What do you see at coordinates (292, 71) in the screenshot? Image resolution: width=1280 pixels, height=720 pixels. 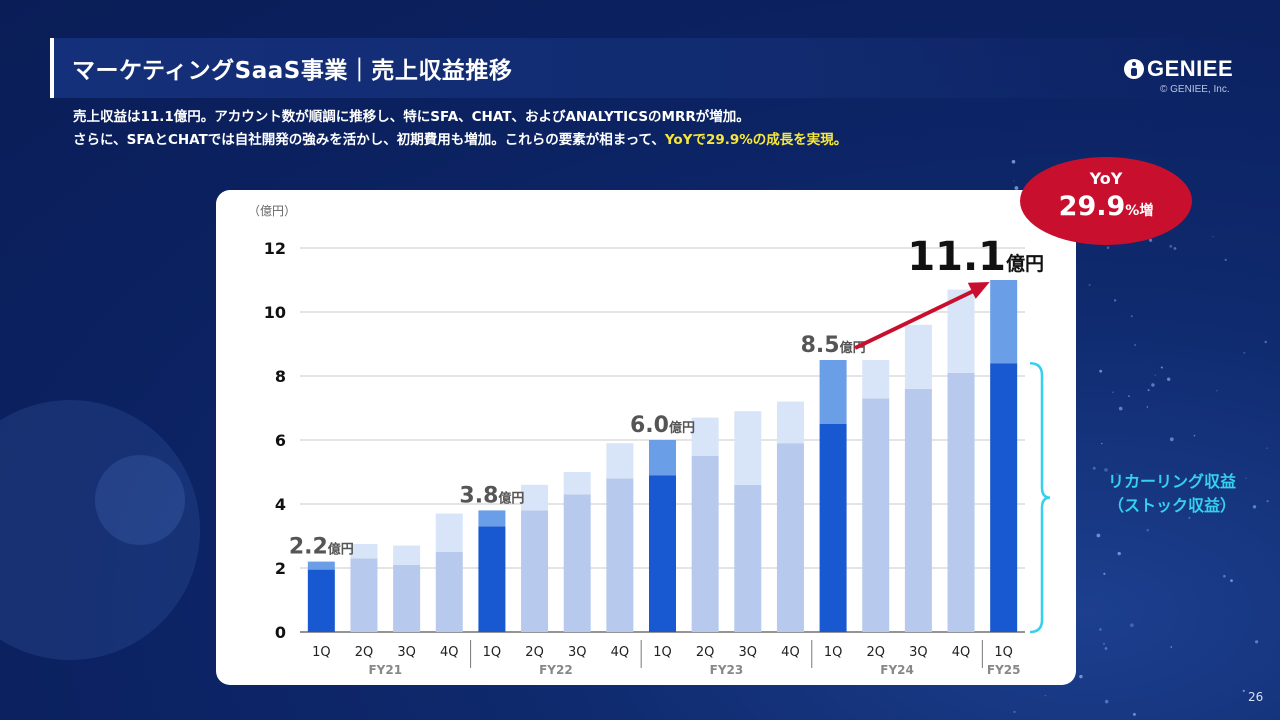 I see `page-title: マーケティングSaaS事業｜売上収益推移` at bounding box center [292, 71].